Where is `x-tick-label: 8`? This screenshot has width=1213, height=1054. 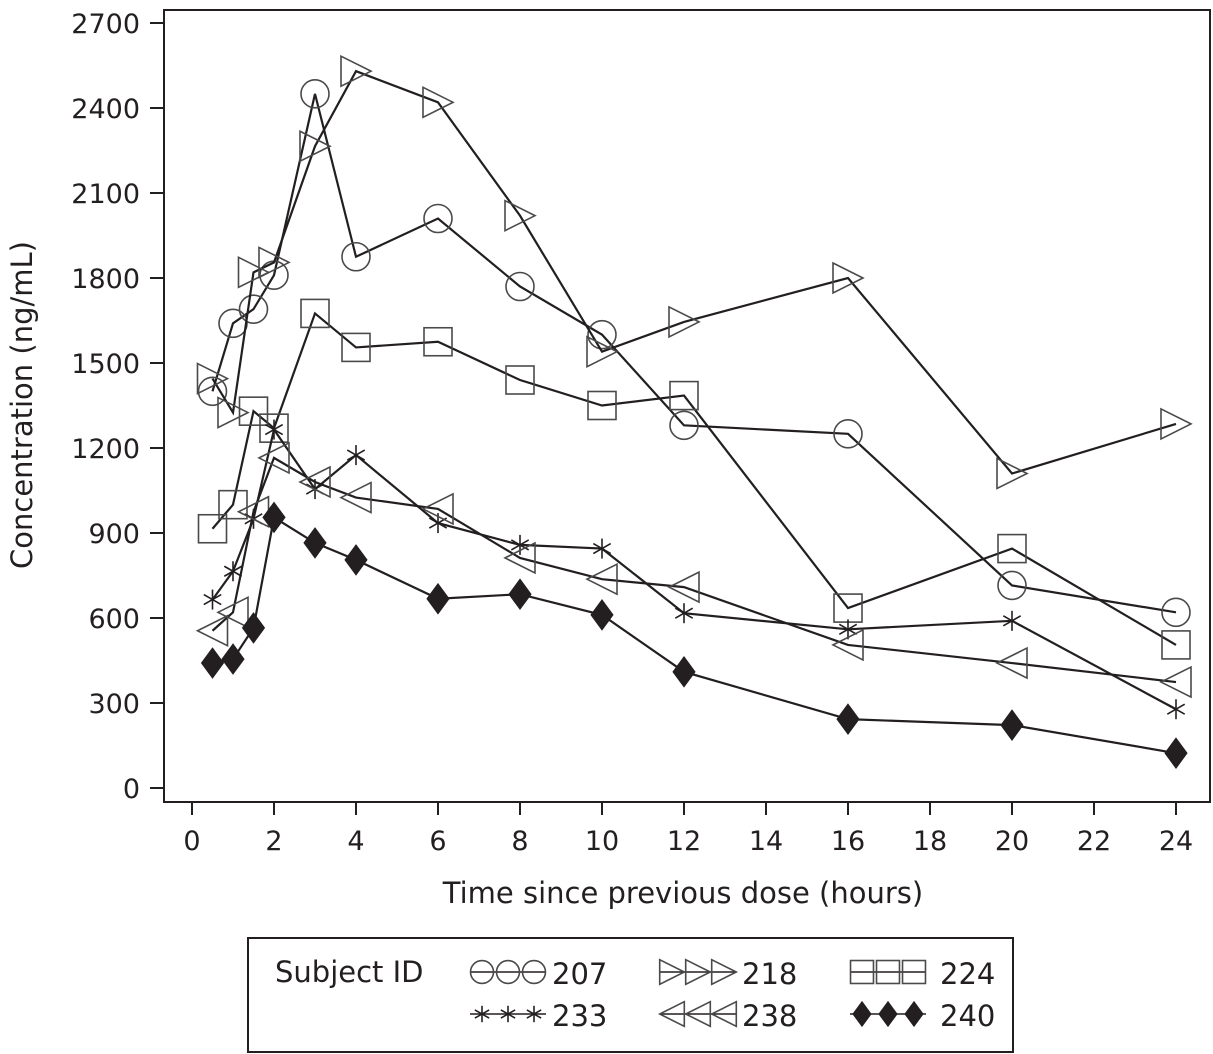
x-tick-label: 8 is located at coordinates (519, 841).